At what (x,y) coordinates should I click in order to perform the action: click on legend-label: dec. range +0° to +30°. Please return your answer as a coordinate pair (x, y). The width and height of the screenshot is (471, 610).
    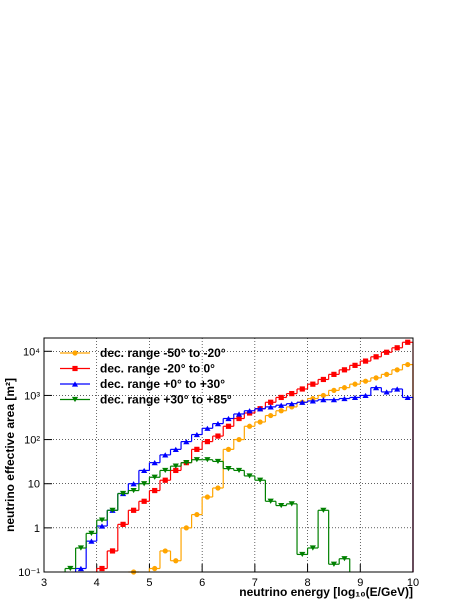
    Looking at the image, I should click on (162, 384).